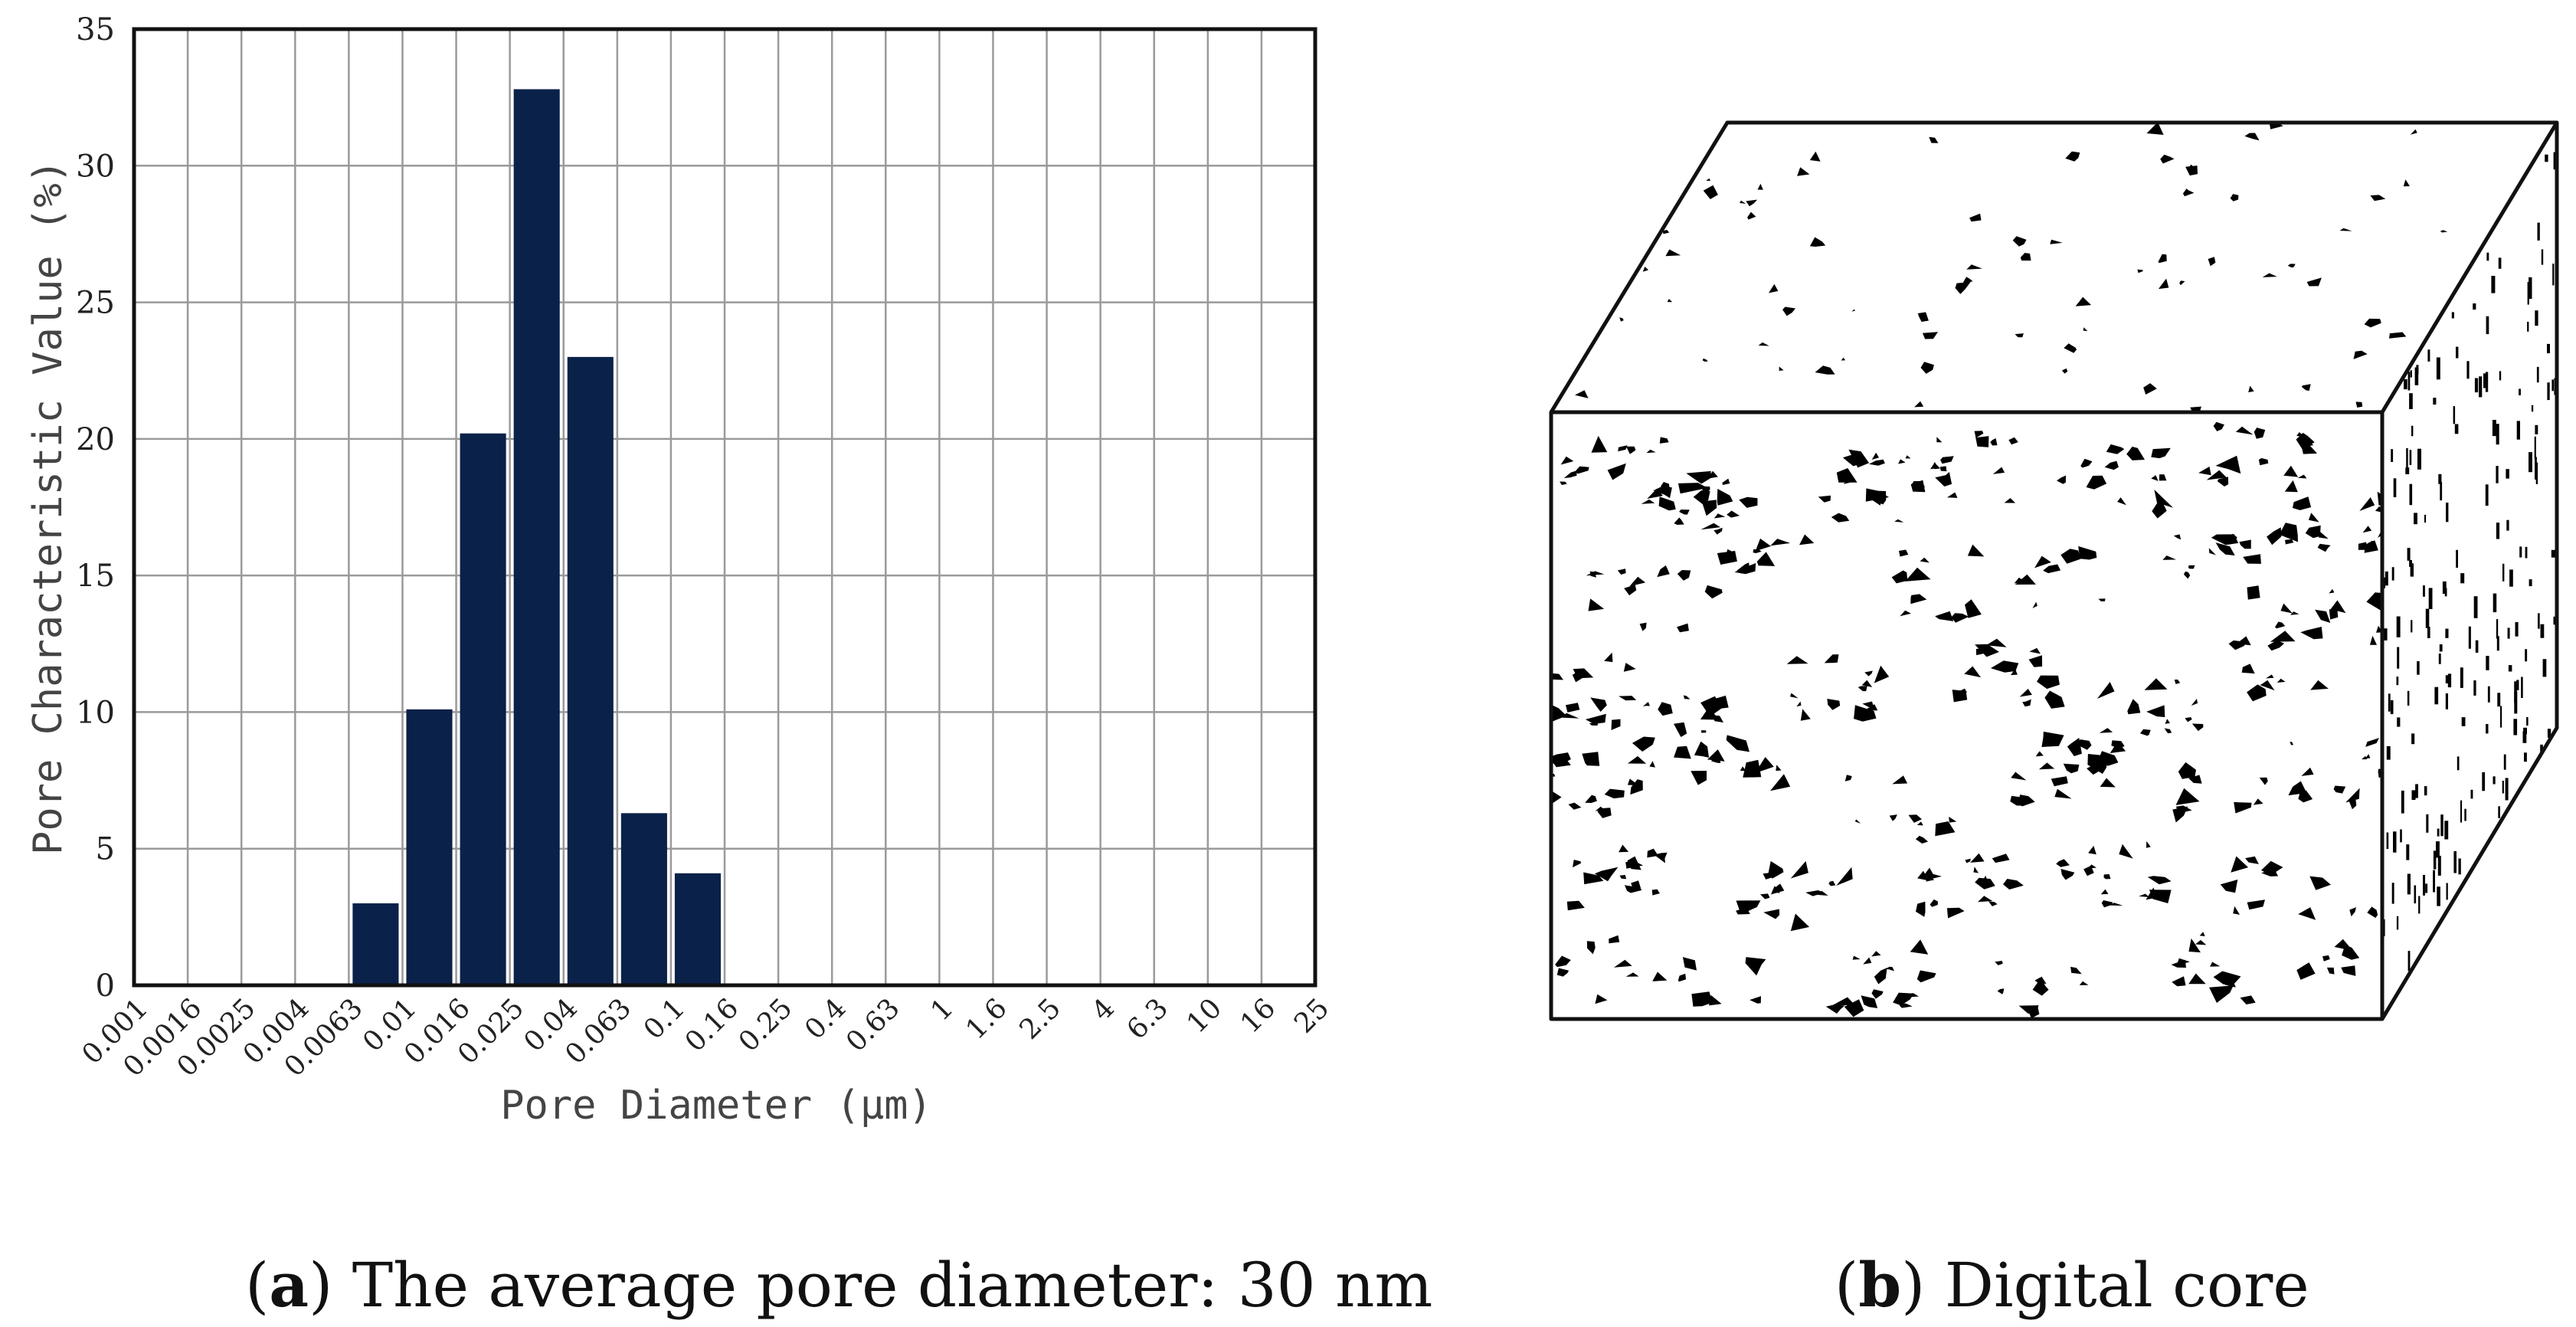 Image resolution: width=2576 pixels, height=1327 pixels. I want to click on y-tick-label: 5, so click(105, 849).